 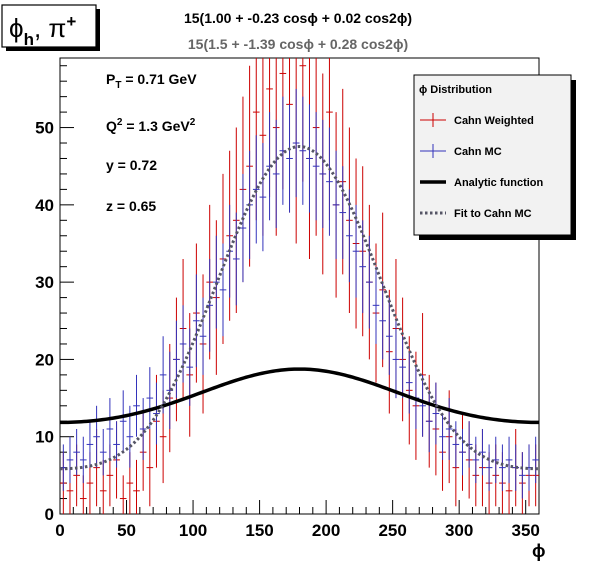 I want to click on fit-formula-2: 15(1.5 + -1.39 cosϕ + 0.28 cos2ϕ), so click(x=298, y=44).